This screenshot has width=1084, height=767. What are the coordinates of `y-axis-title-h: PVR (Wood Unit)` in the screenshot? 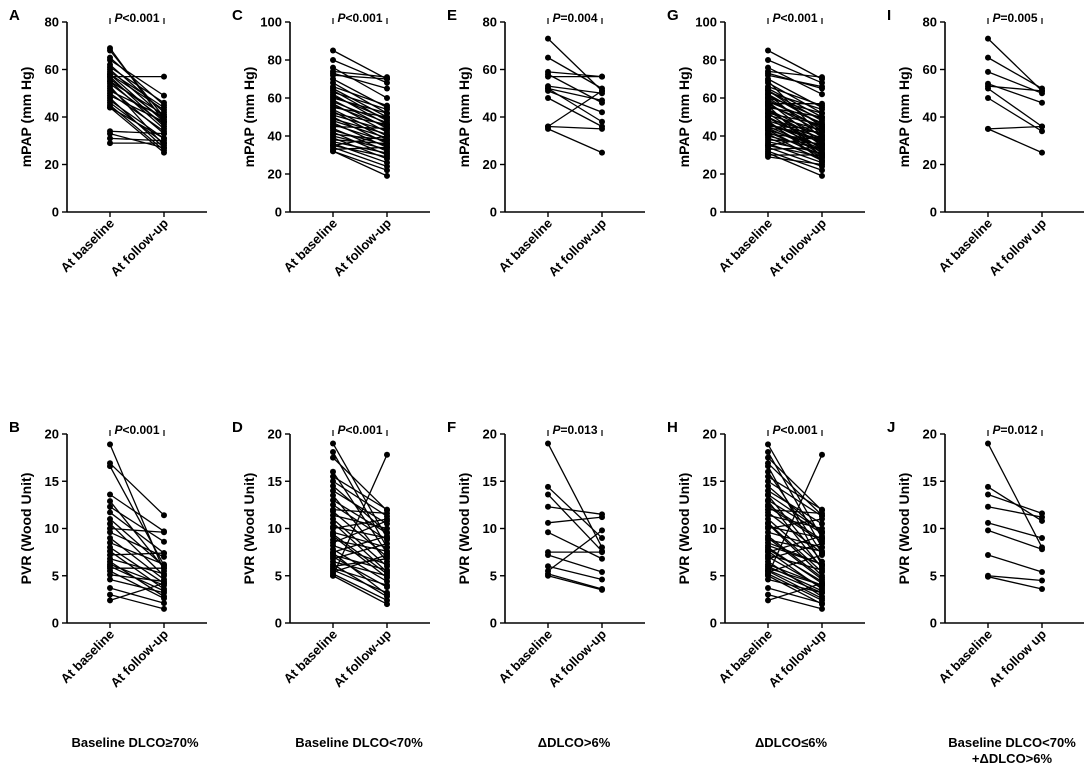 It's located at (684, 529).